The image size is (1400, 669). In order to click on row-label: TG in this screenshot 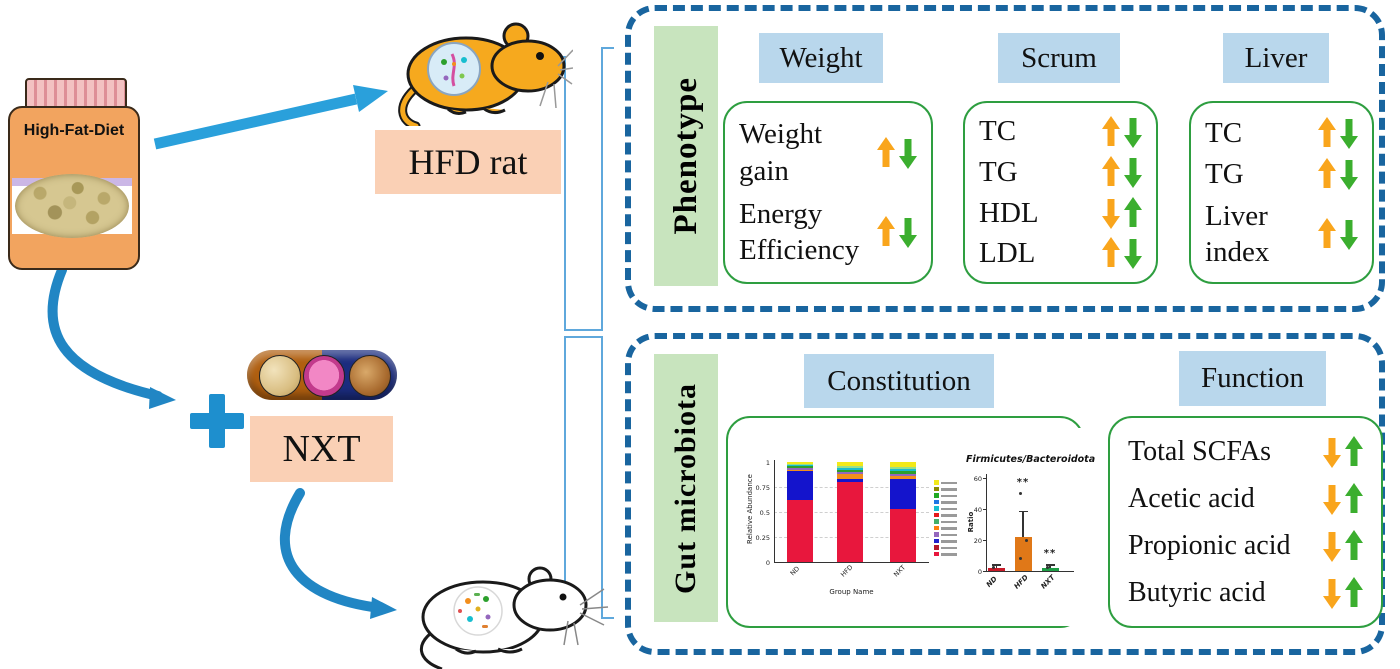, I will do `click(998, 172)`.